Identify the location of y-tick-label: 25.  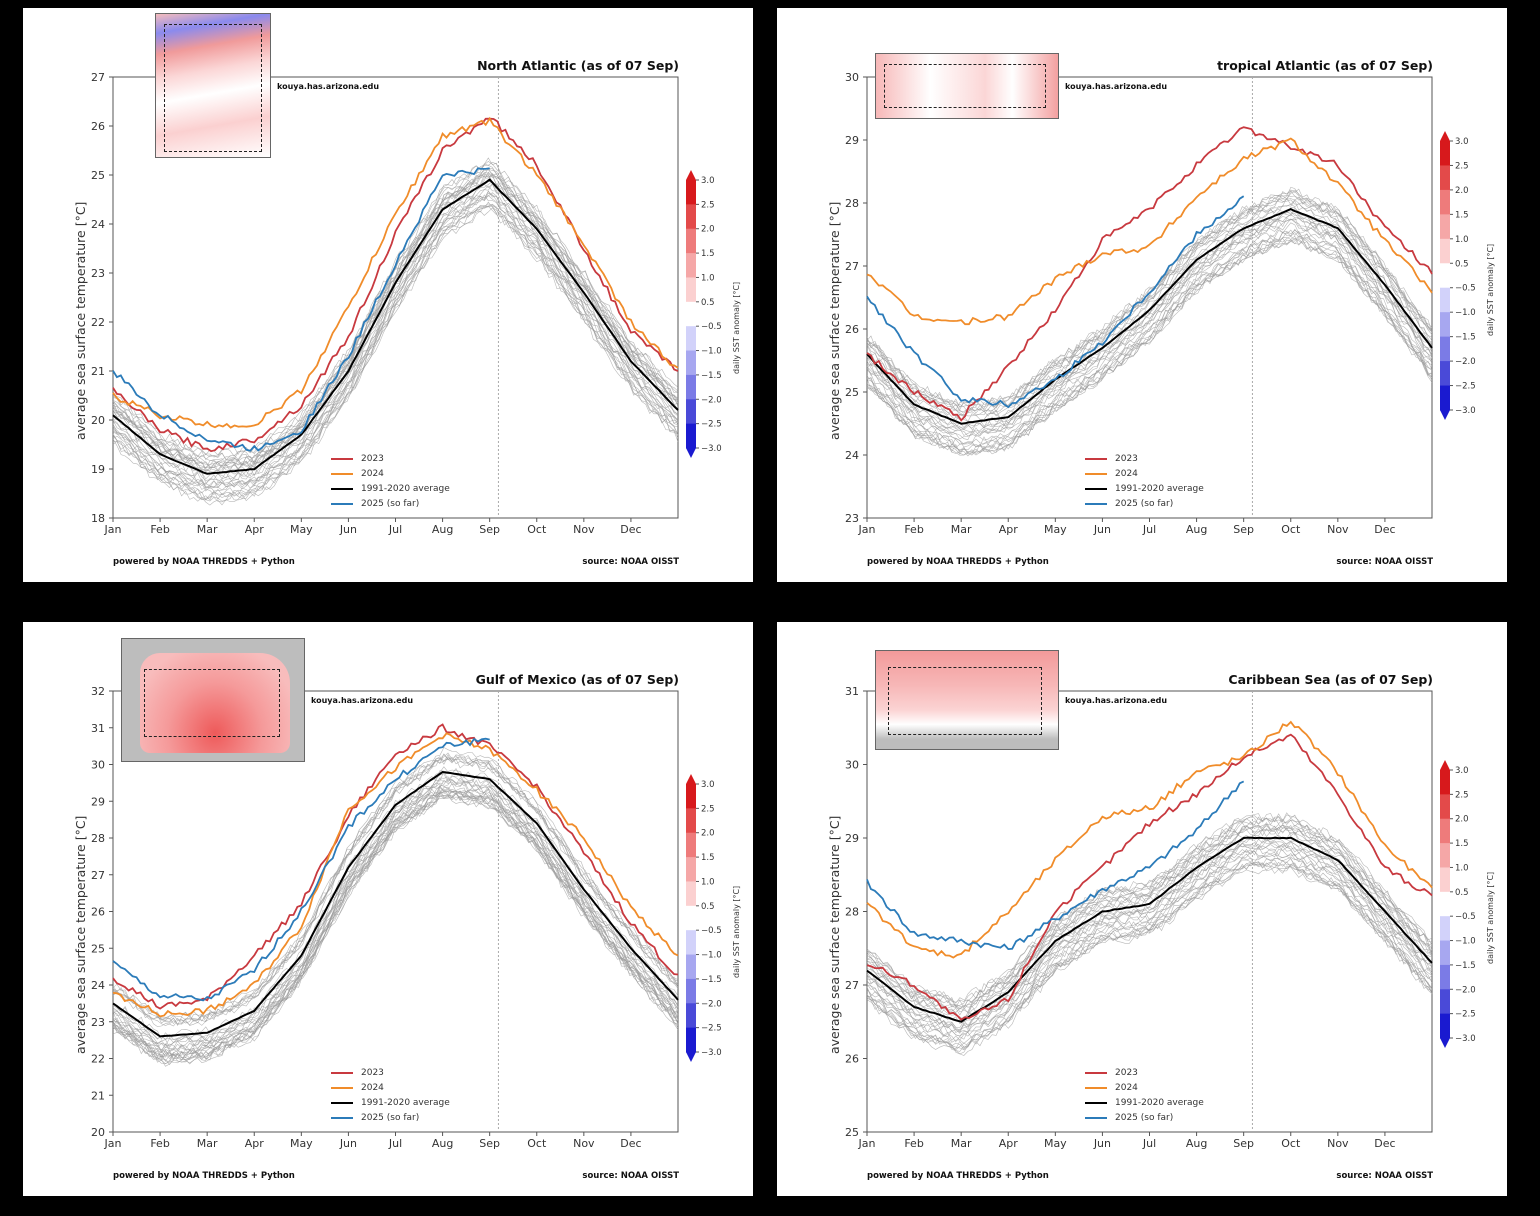
(852, 1132).